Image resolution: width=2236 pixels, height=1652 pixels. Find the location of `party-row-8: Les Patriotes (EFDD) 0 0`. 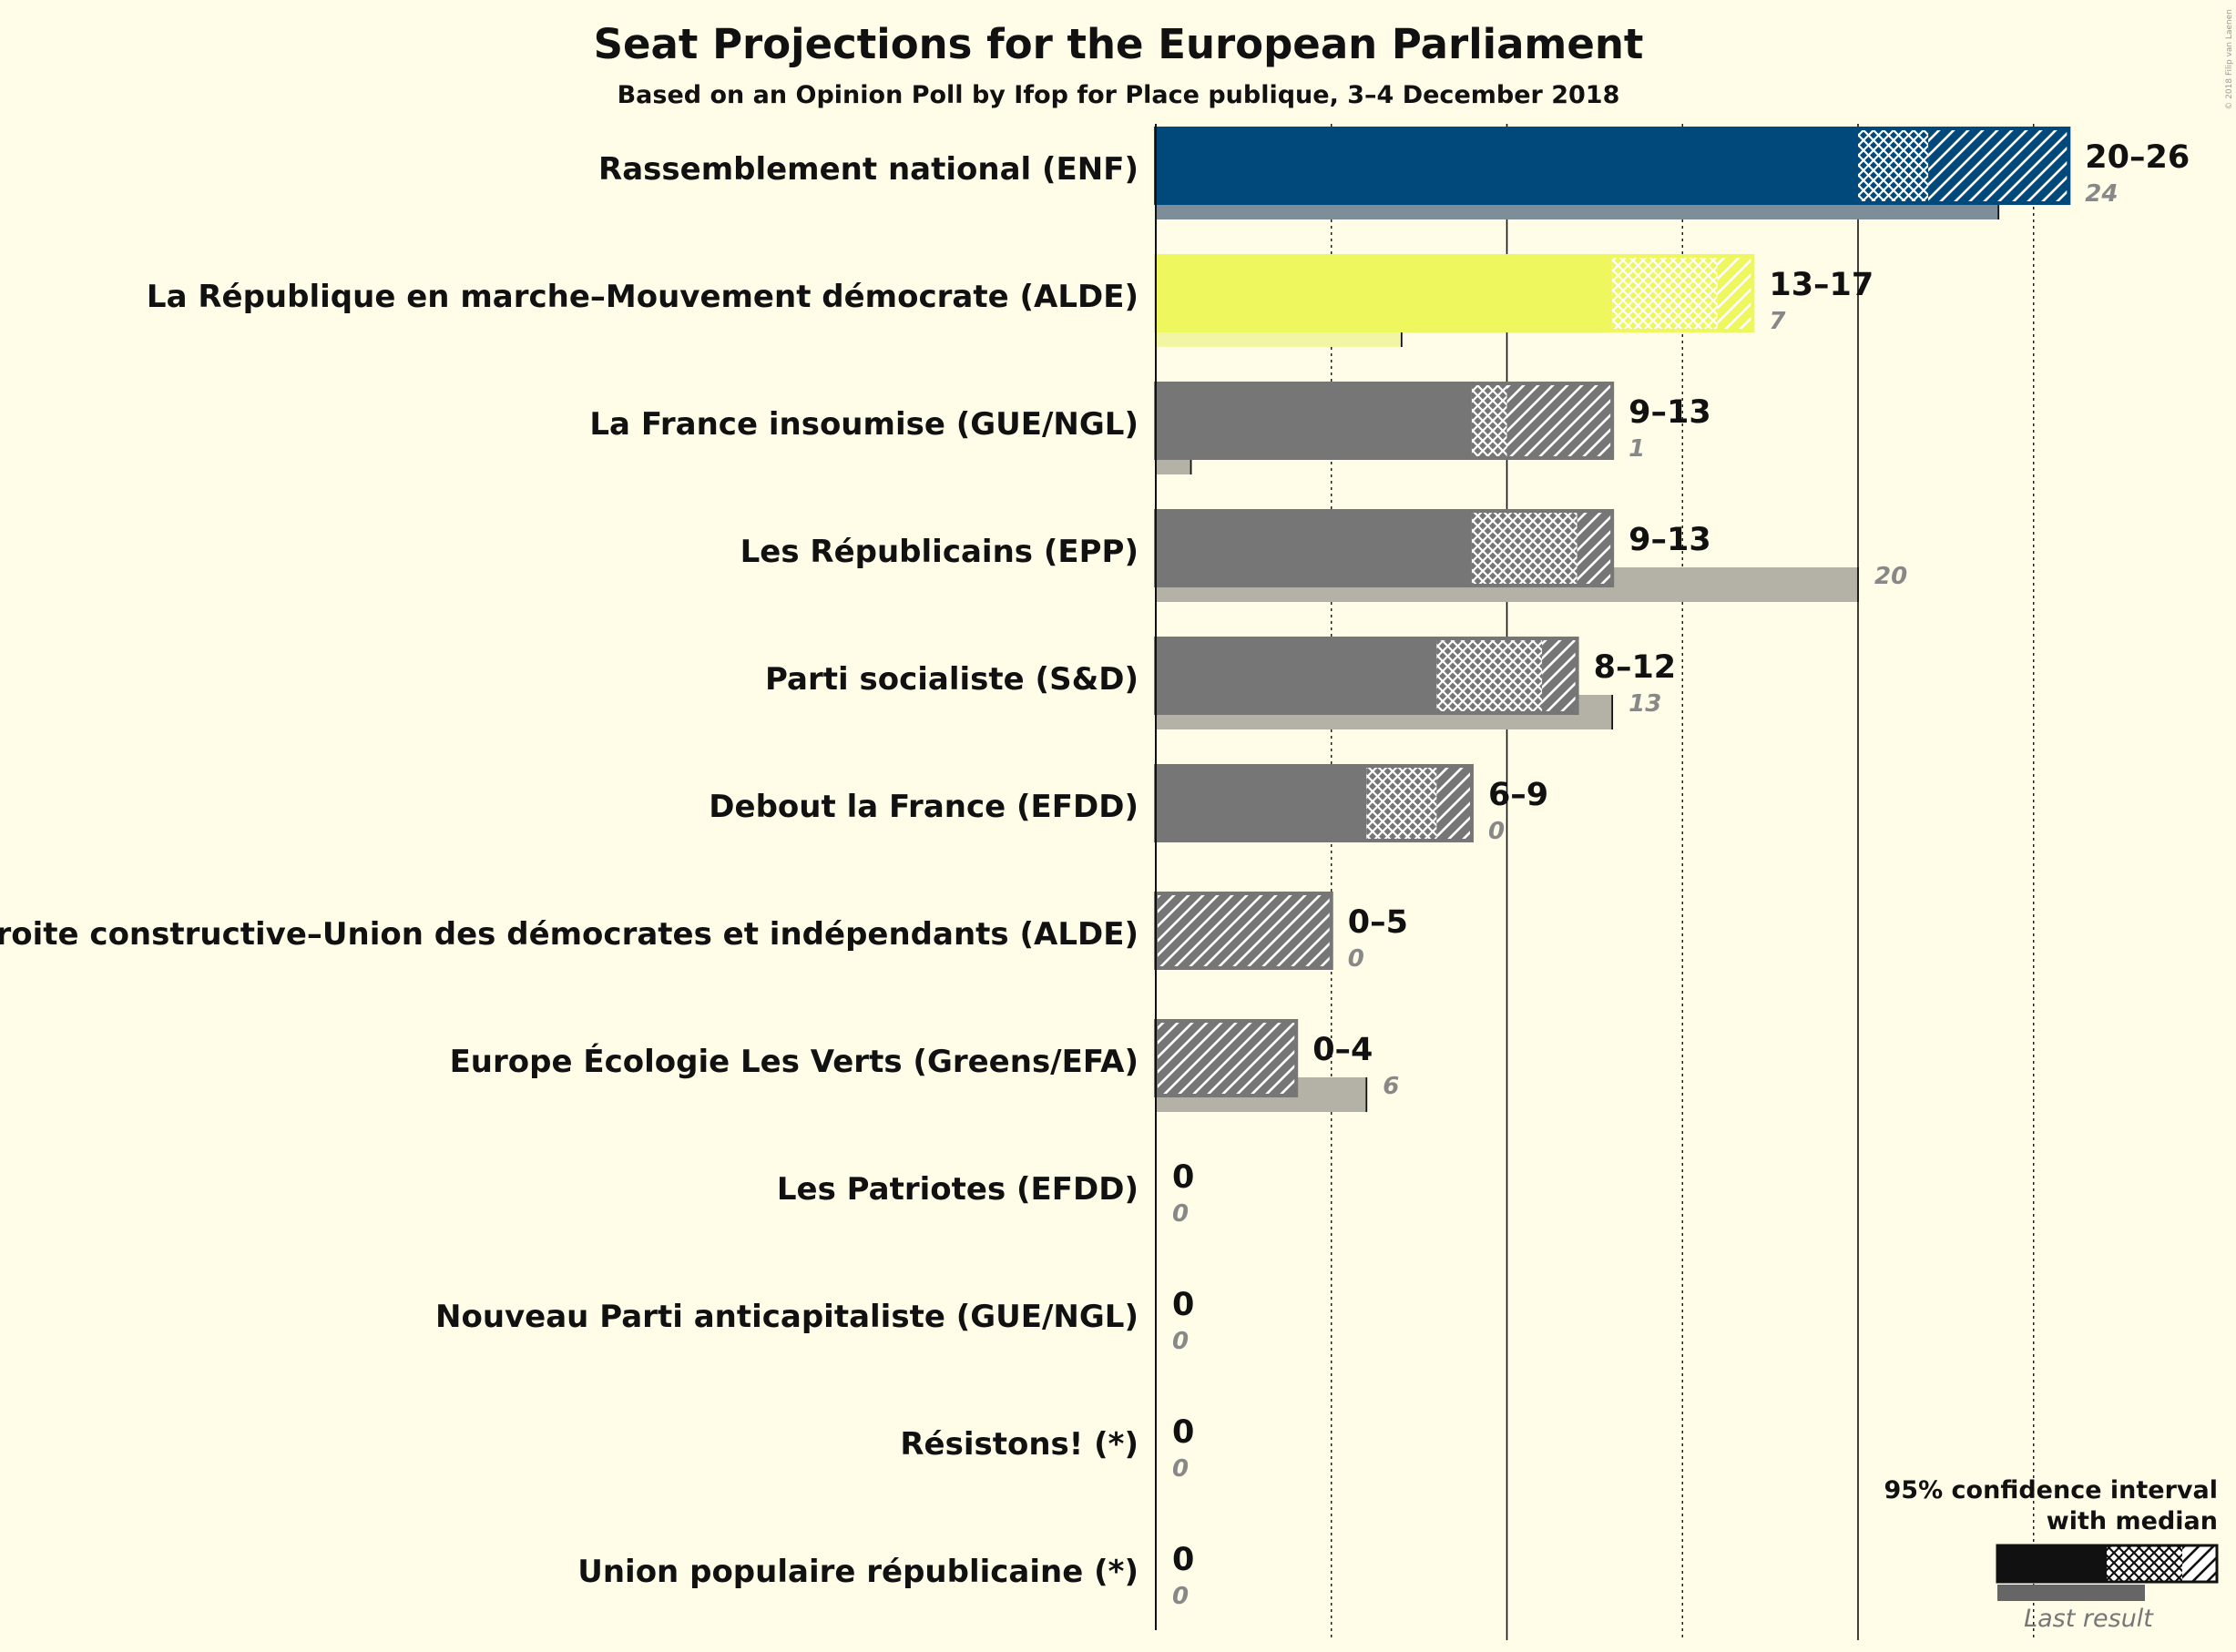

party-row-8: Les Patriotes (EFDD) 0 0 is located at coordinates (986, 1193).